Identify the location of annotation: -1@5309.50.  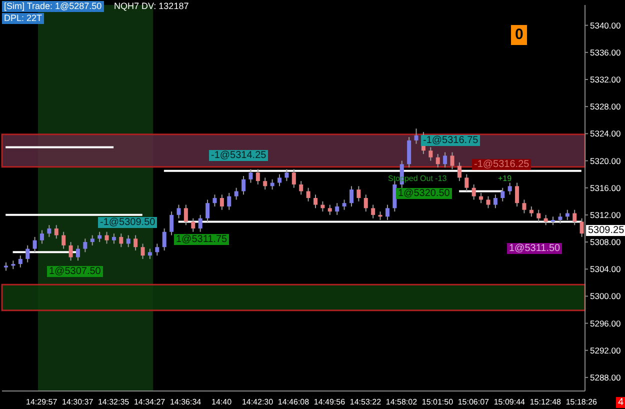
(128, 222).